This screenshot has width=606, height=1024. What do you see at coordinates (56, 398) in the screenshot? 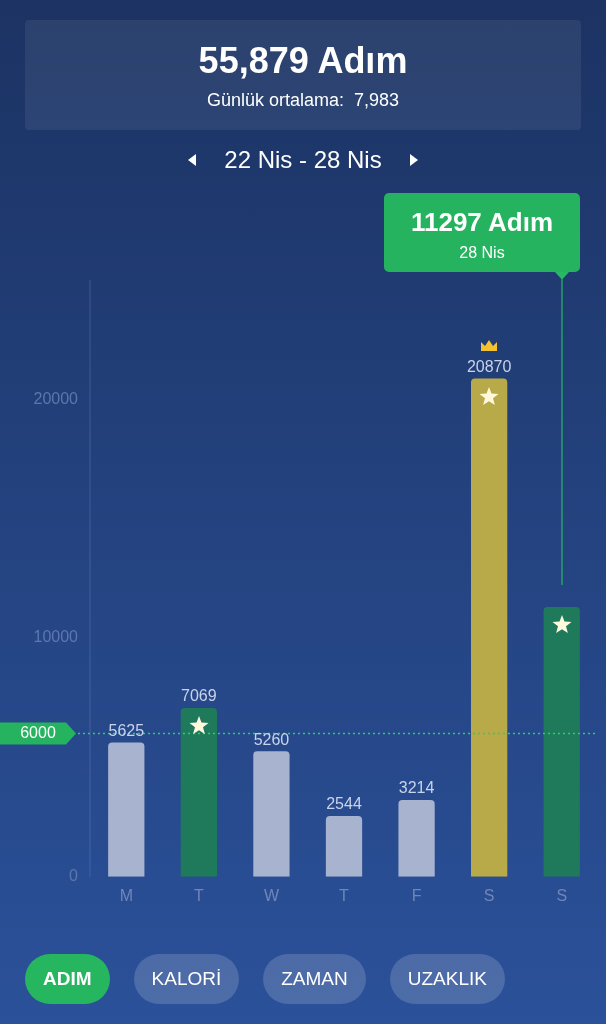
I see `y-tick-label: 20000` at bounding box center [56, 398].